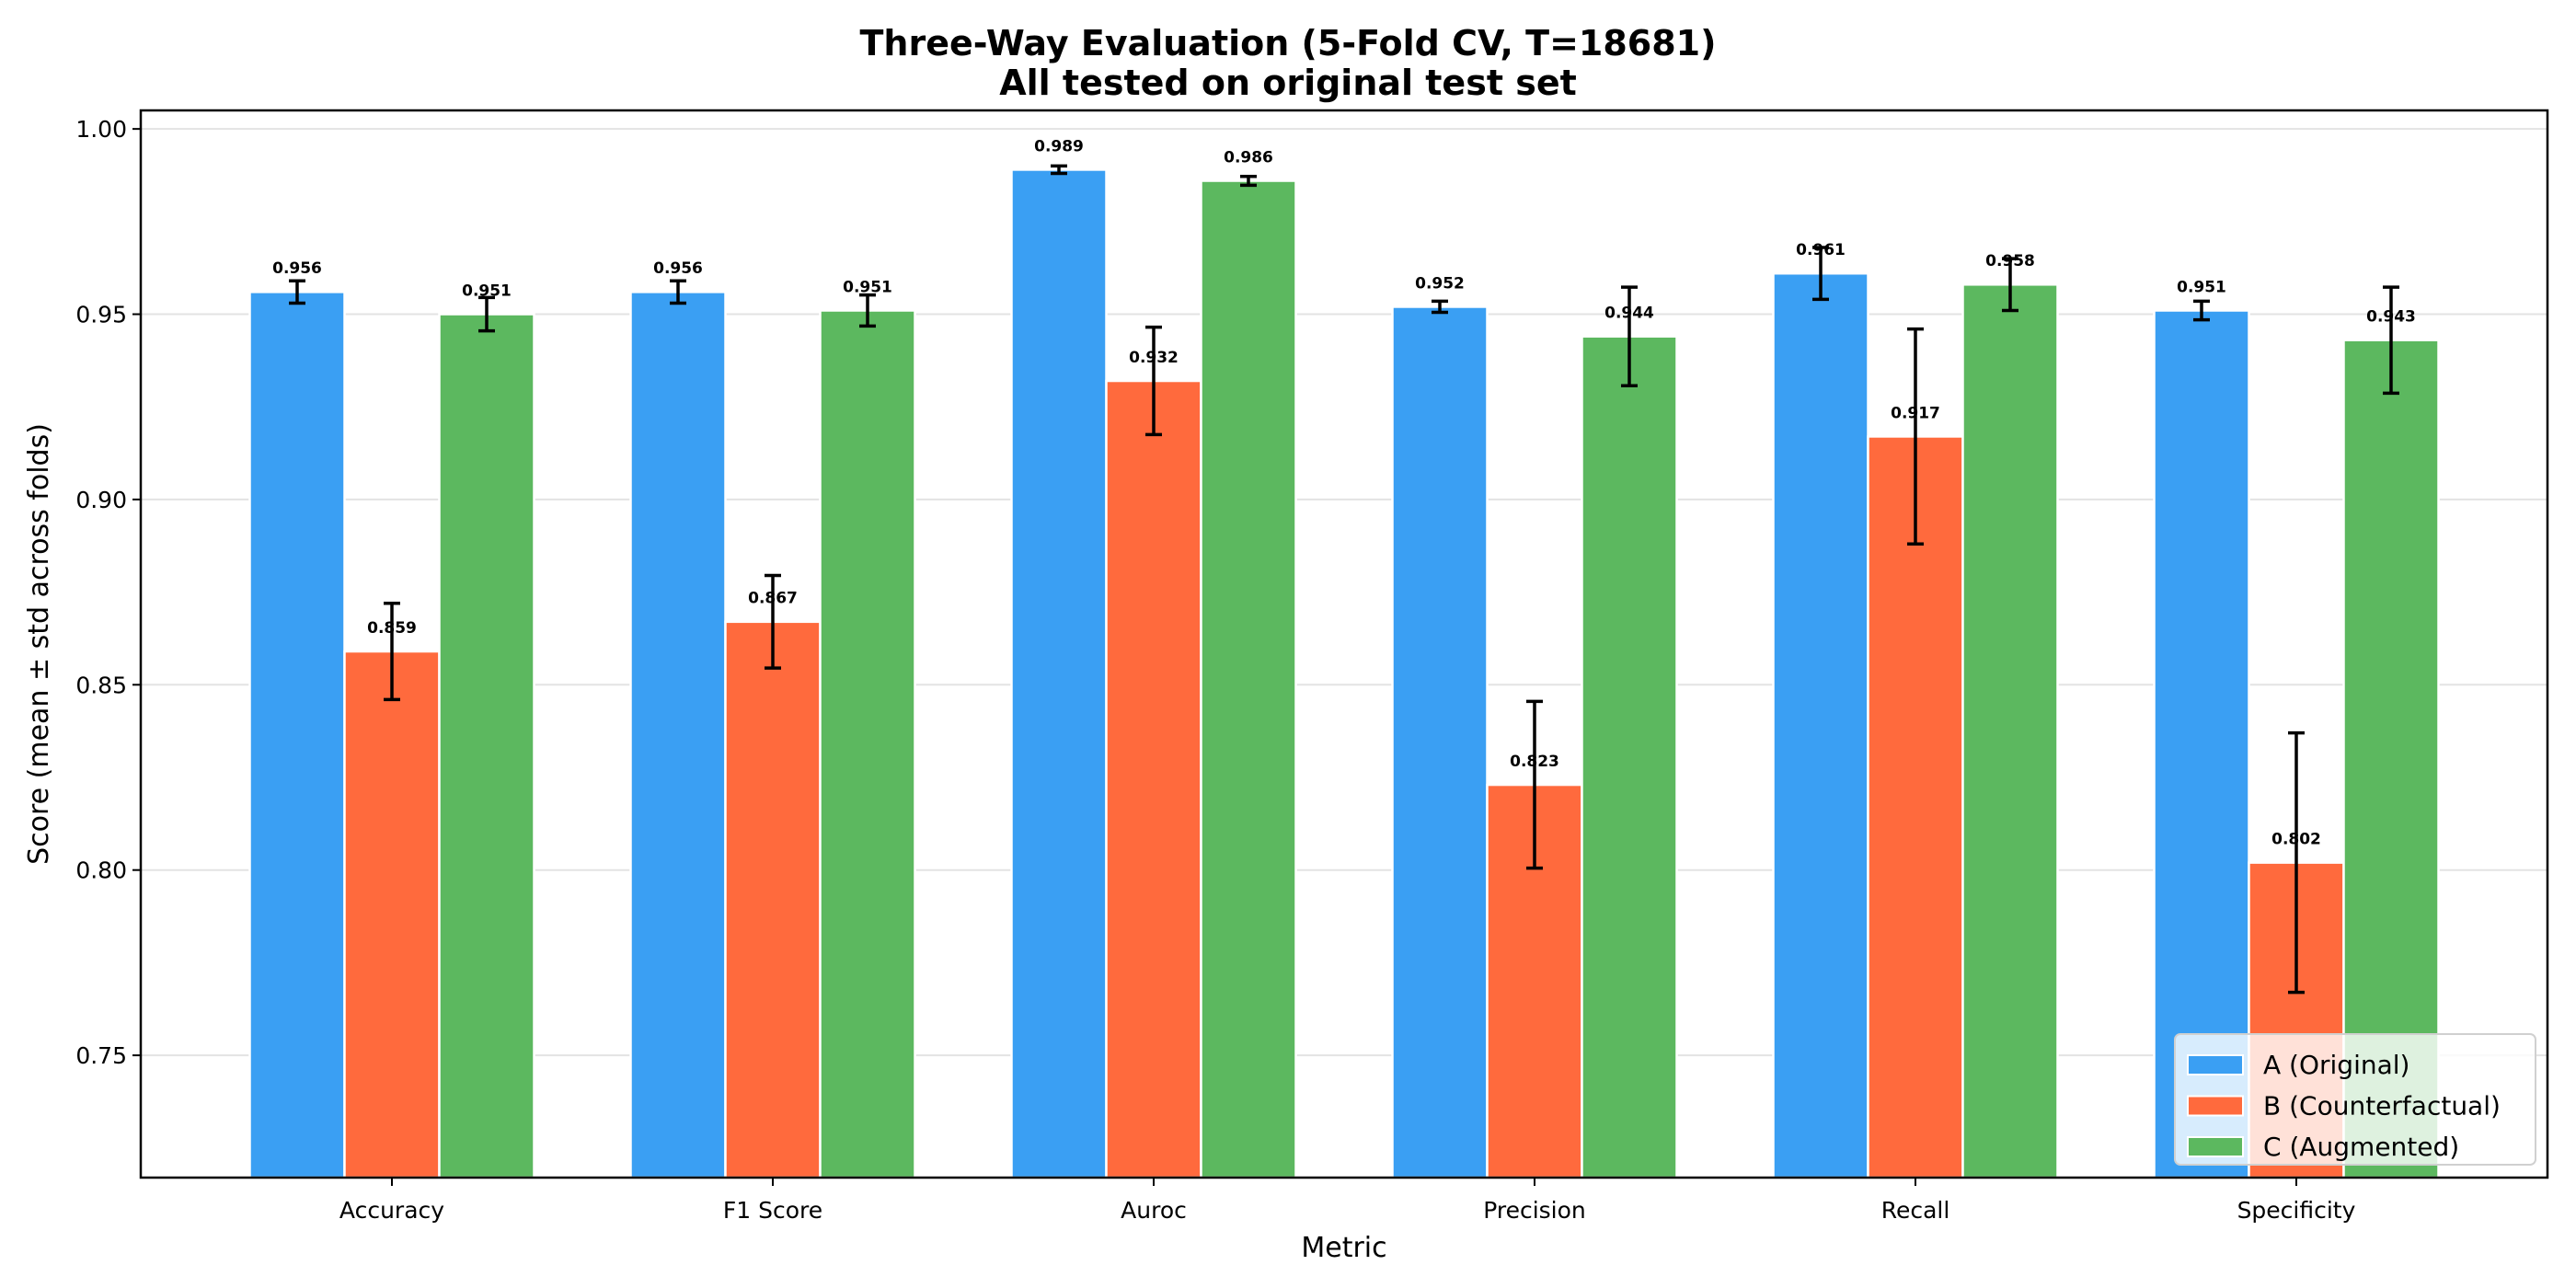  What do you see at coordinates (101, 685) in the screenshot?
I see `y-tick-label: 0.85` at bounding box center [101, 685].